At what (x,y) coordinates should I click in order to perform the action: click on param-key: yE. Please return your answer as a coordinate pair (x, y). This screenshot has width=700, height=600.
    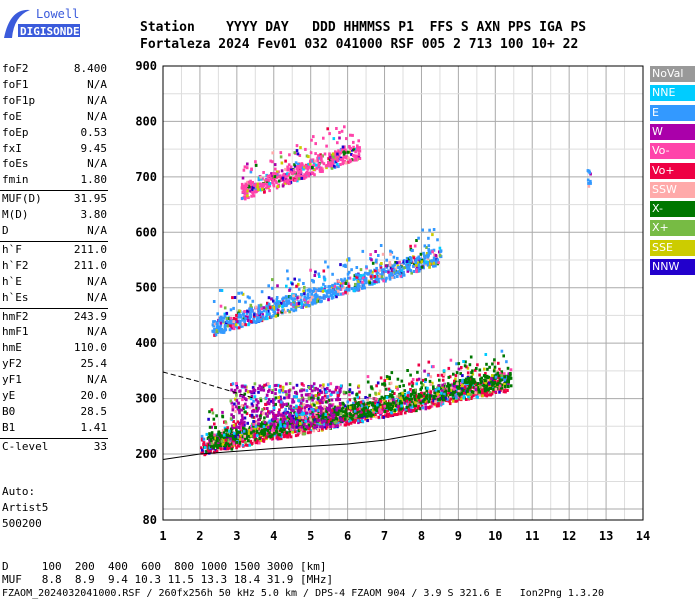
    Looking at the image, I should click on (9, 395).